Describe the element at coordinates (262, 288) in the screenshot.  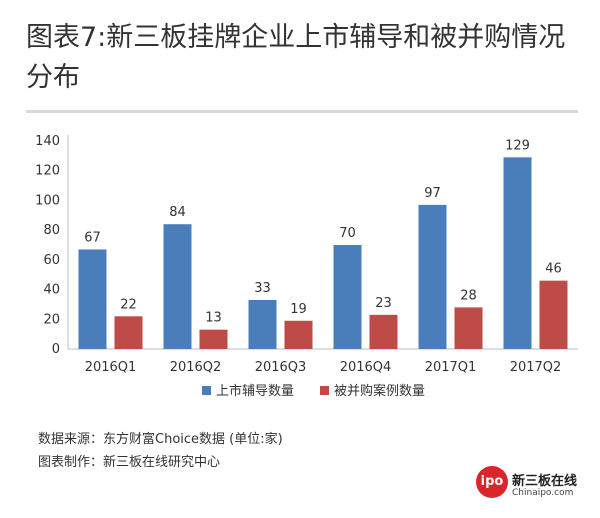
I see `data-label: 33` at that location.